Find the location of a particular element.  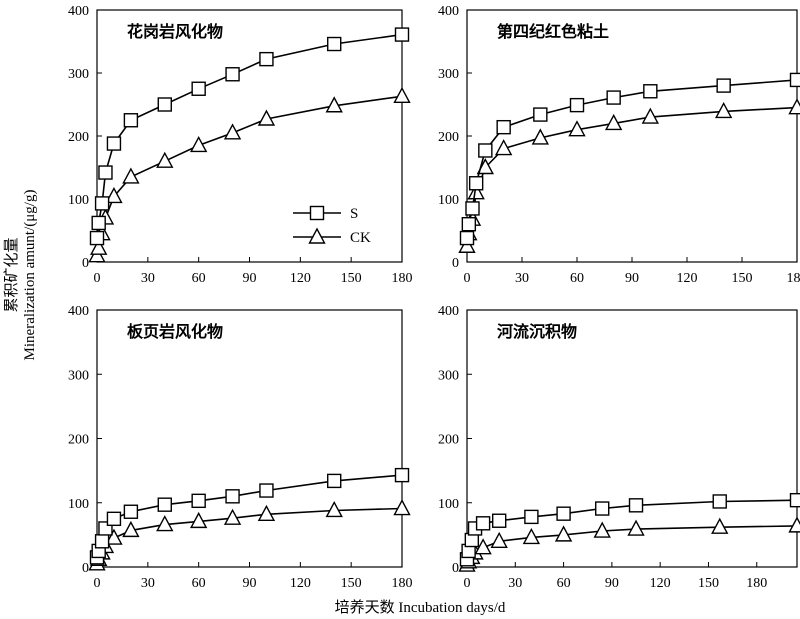

panel-title: 河流沉积物 is located at coordinates (537, 331).